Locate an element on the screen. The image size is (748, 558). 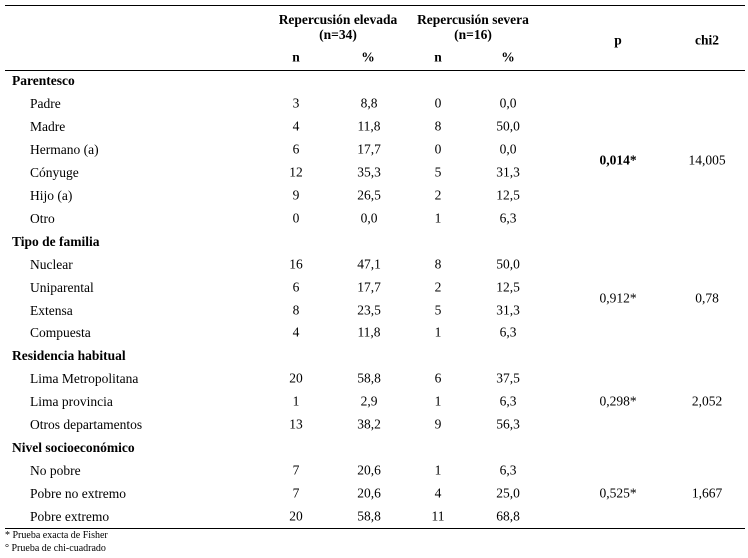
cell: 47,1 is located at coordinates (369, 264).